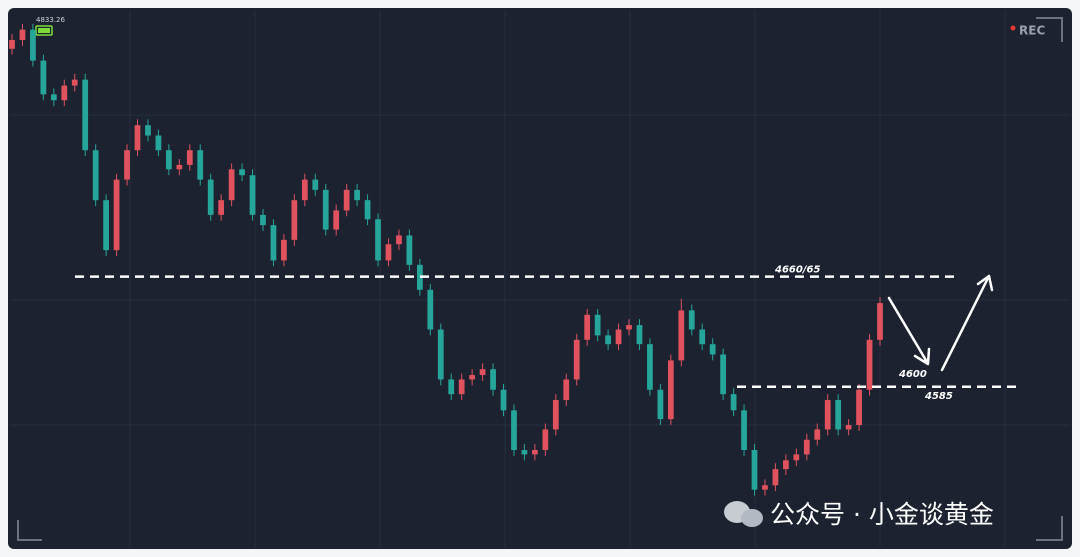  I want to click on battery-icon, so click(44, 30).